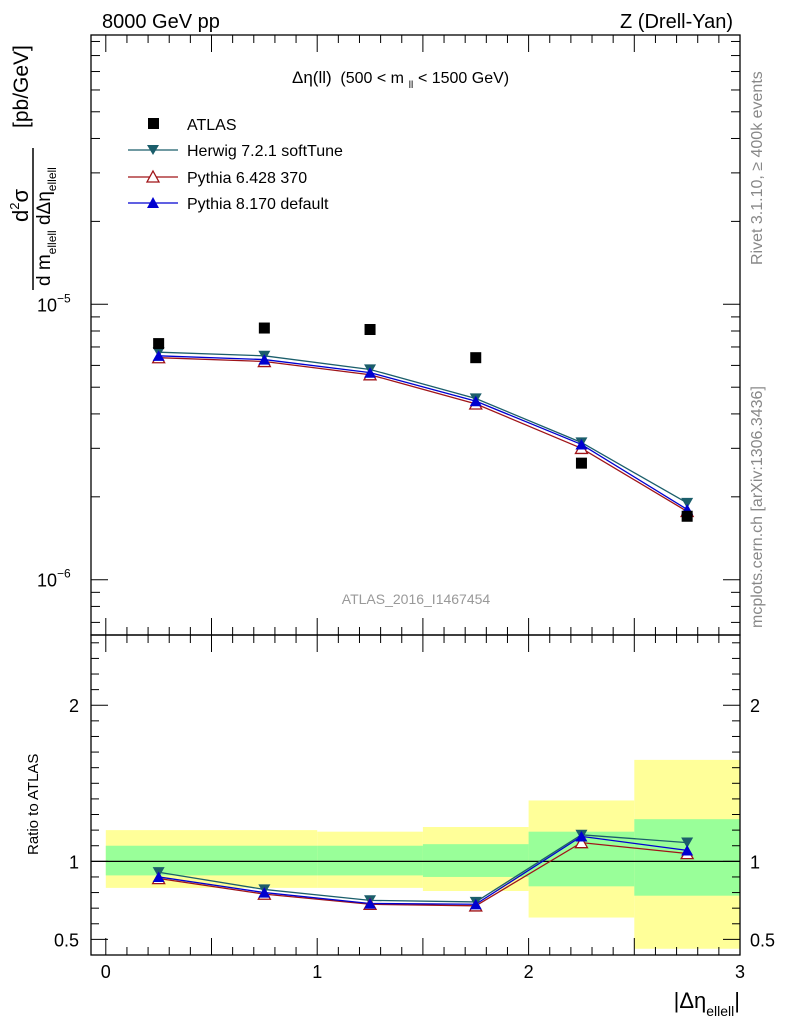  What do you see at coordinates (529, 972) in the screenshot?
I see `x-tick-label: 2` at bounding box center [529, 972].